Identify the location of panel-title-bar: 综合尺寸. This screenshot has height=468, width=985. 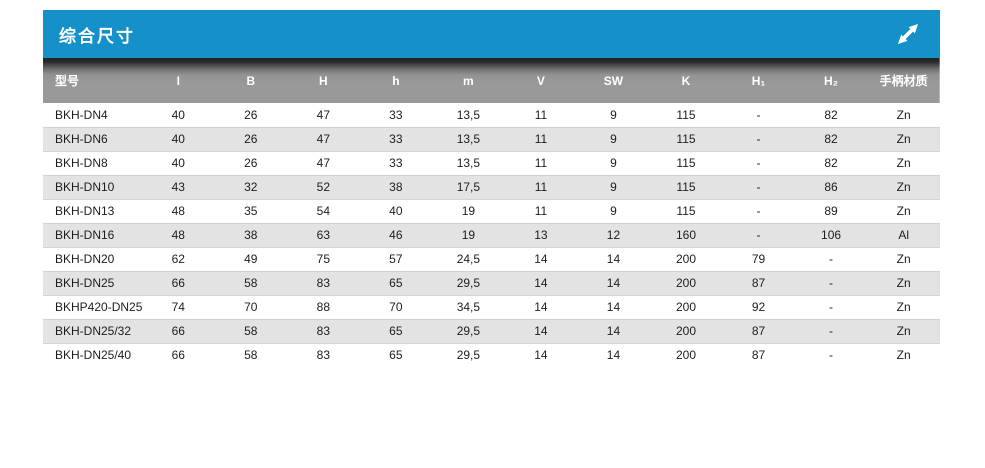
(491, 34).